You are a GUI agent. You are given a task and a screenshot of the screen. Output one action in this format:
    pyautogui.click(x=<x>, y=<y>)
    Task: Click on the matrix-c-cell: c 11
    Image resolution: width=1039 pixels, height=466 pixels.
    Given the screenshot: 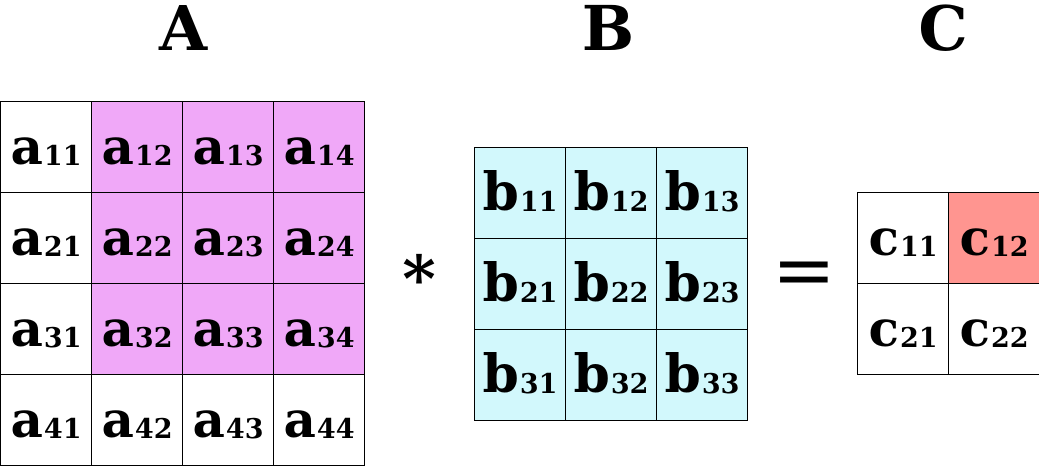 What is the action you would take?
    pyautogui.click(x=903, y=238)
    